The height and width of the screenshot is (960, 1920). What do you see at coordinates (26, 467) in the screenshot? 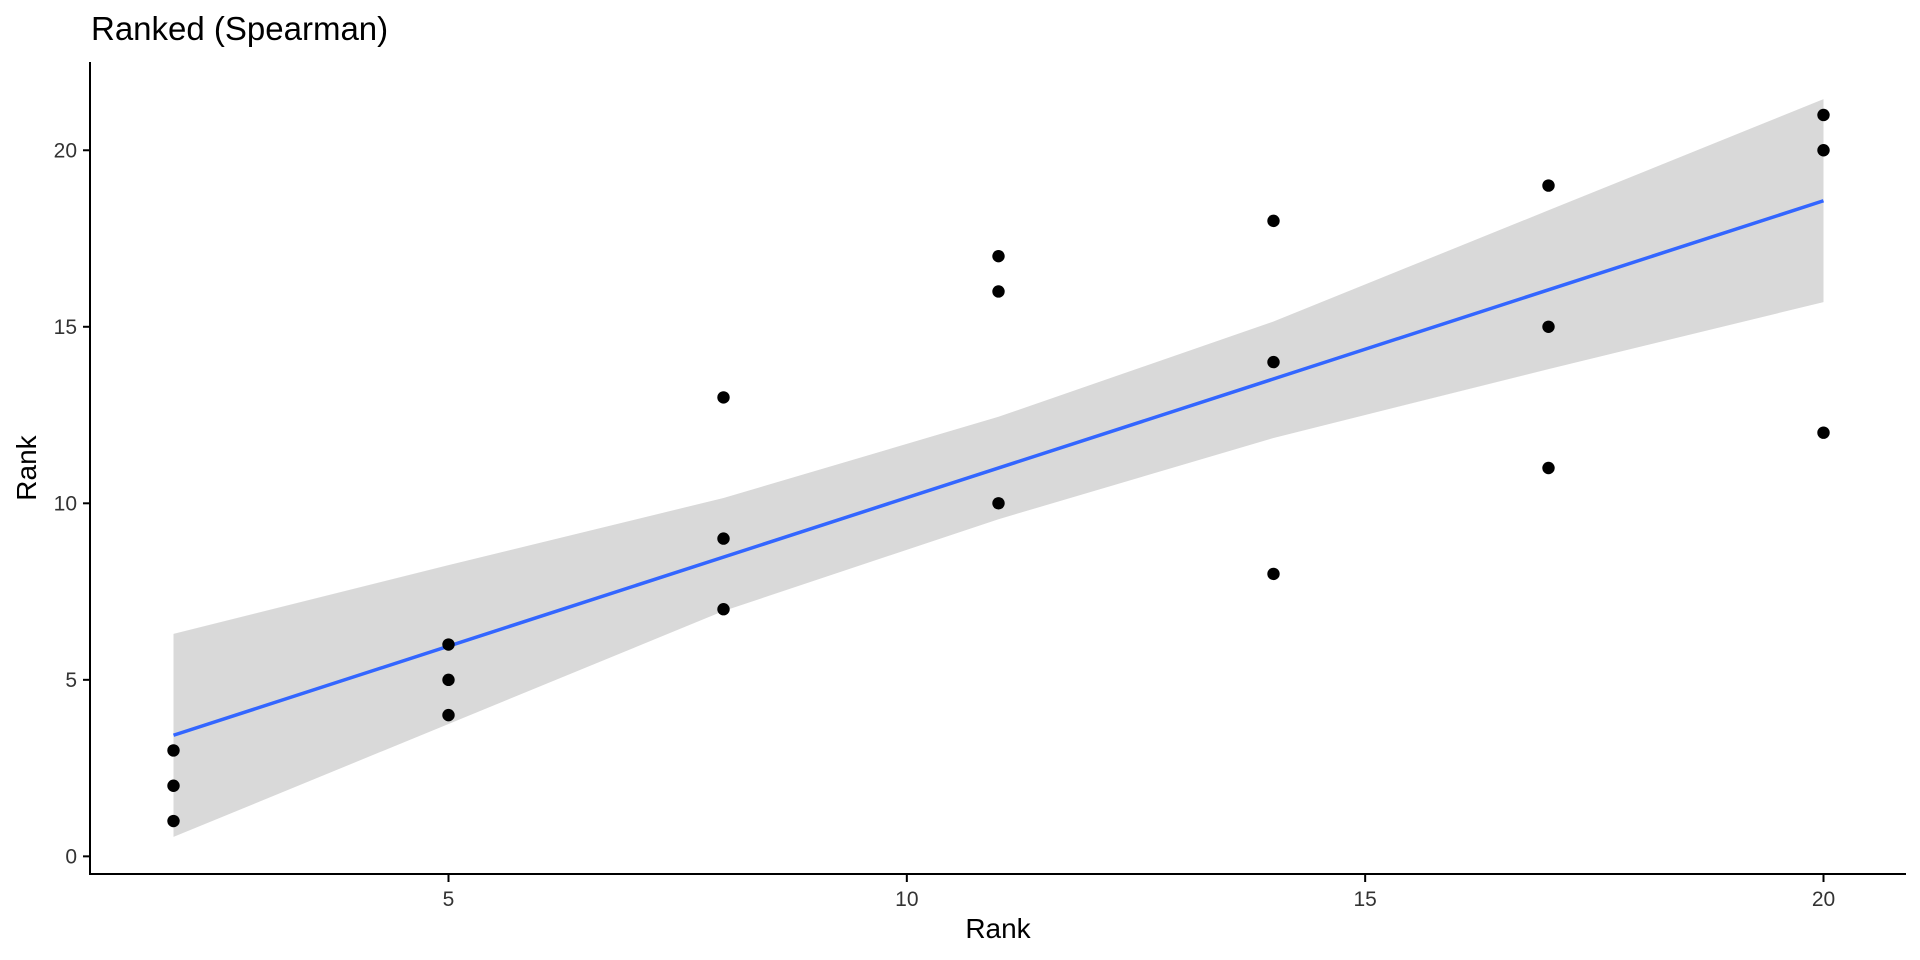
I see `y-axis-title: Rank` at bounding box center [26, 467].